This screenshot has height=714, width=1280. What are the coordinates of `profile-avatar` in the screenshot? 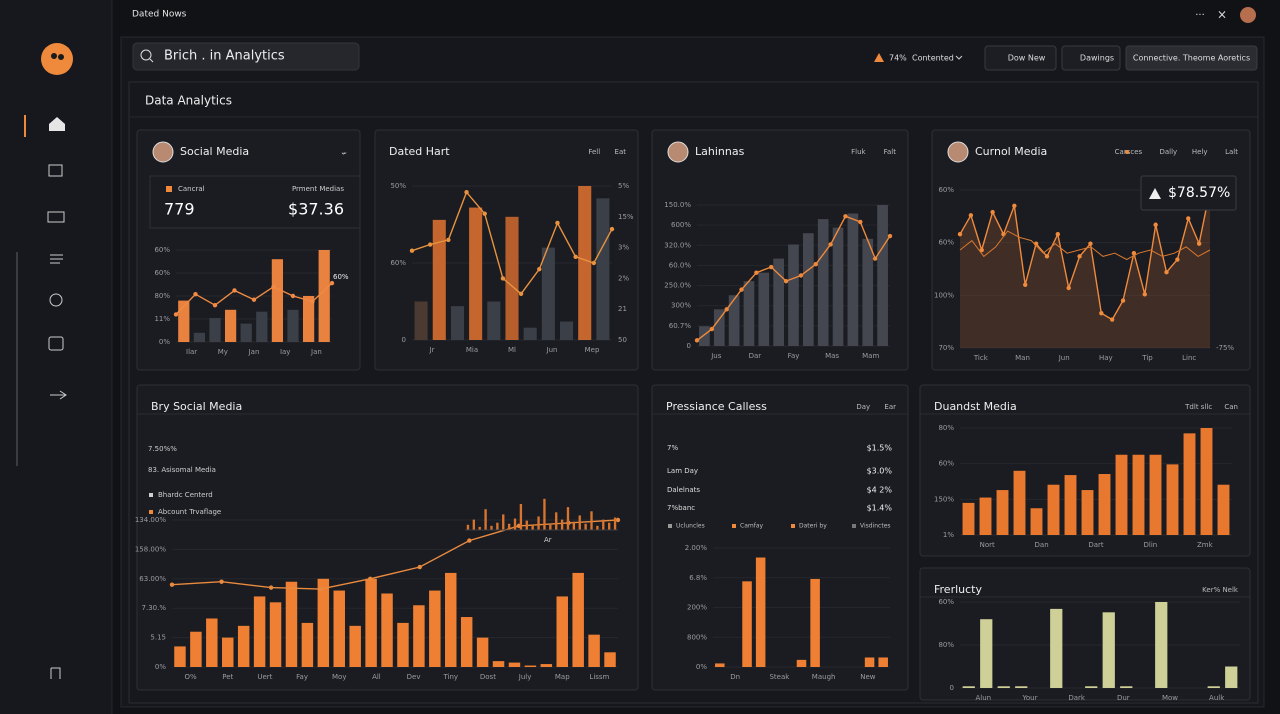 It's located at (1248, 15).